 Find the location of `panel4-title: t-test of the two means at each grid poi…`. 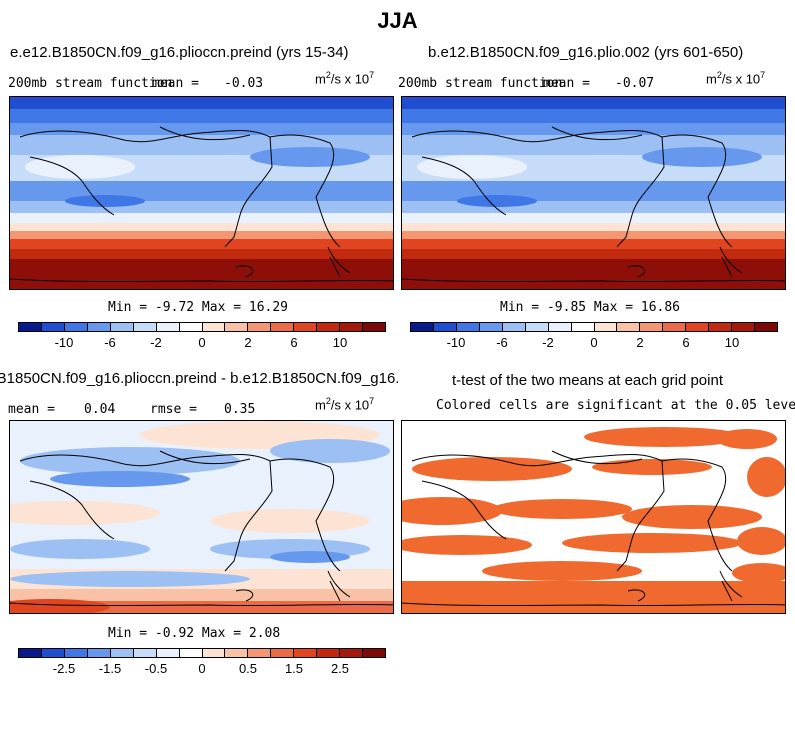

panel4-title: t-test of the two means at each grid poi… is located at coordinates (587, 380).